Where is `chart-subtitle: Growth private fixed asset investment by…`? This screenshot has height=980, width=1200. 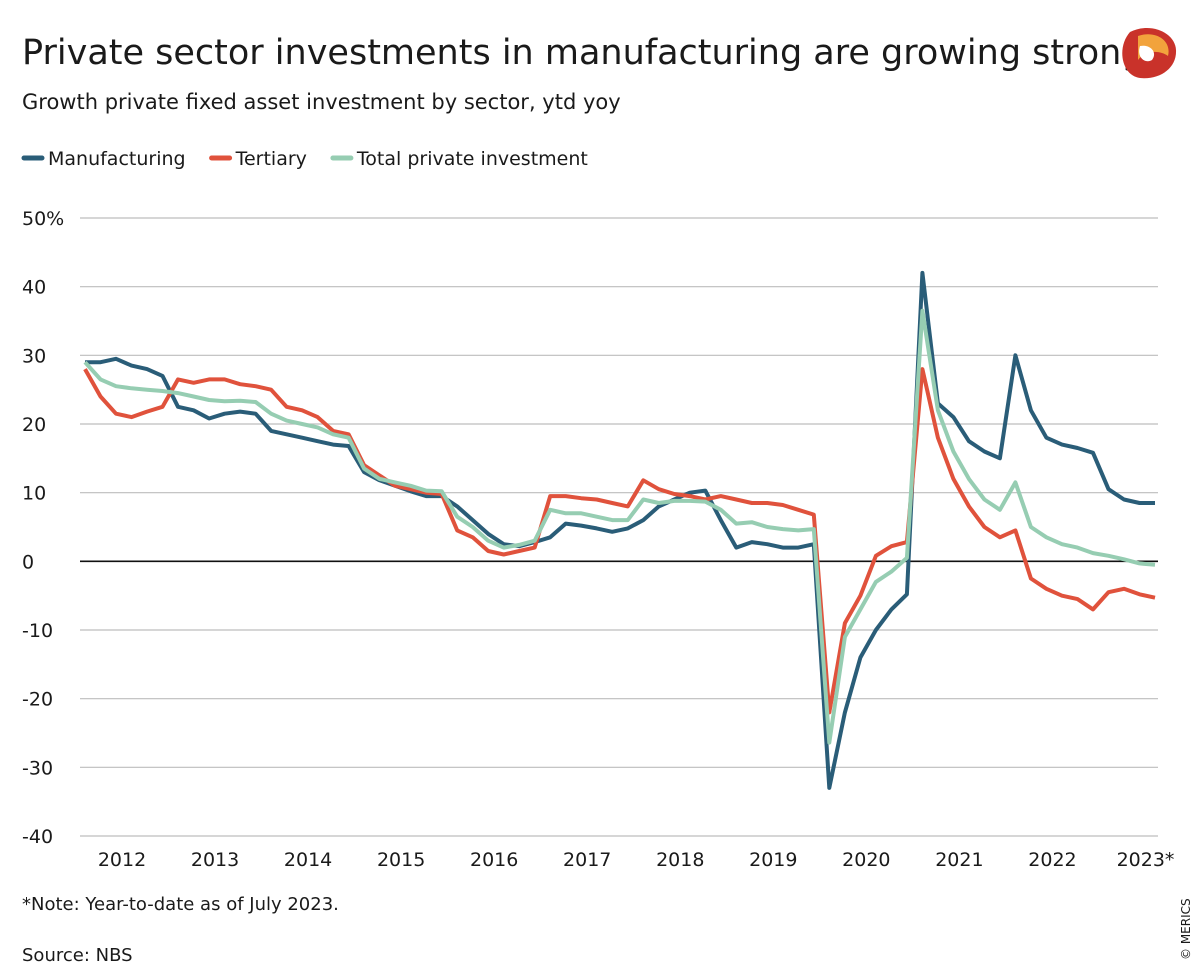
chart-subtitle: Growth private fixed asset investment by… is located at coordinates (321, 102).